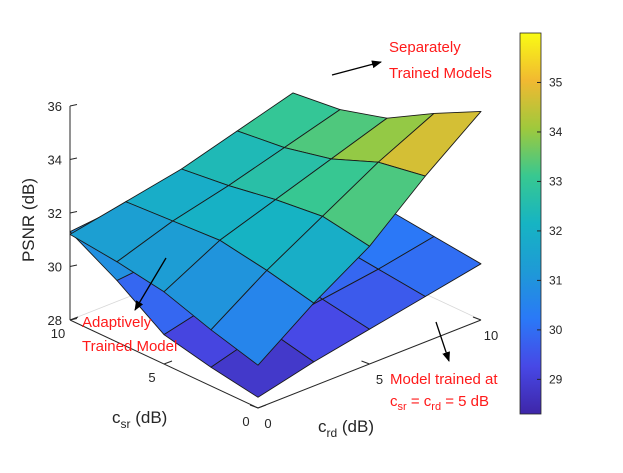  What do you see at coordinates (556, 181) in the screenshot?
I see `colorbar-tick-label: 33` at bounding box center [556, 181].